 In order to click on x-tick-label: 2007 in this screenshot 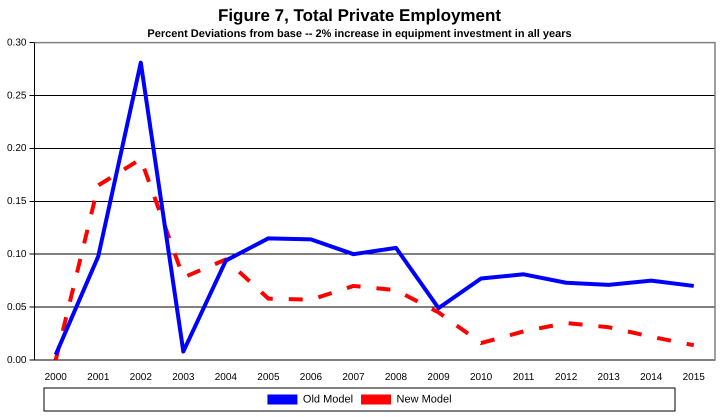, I will do `click(354, 377)`.